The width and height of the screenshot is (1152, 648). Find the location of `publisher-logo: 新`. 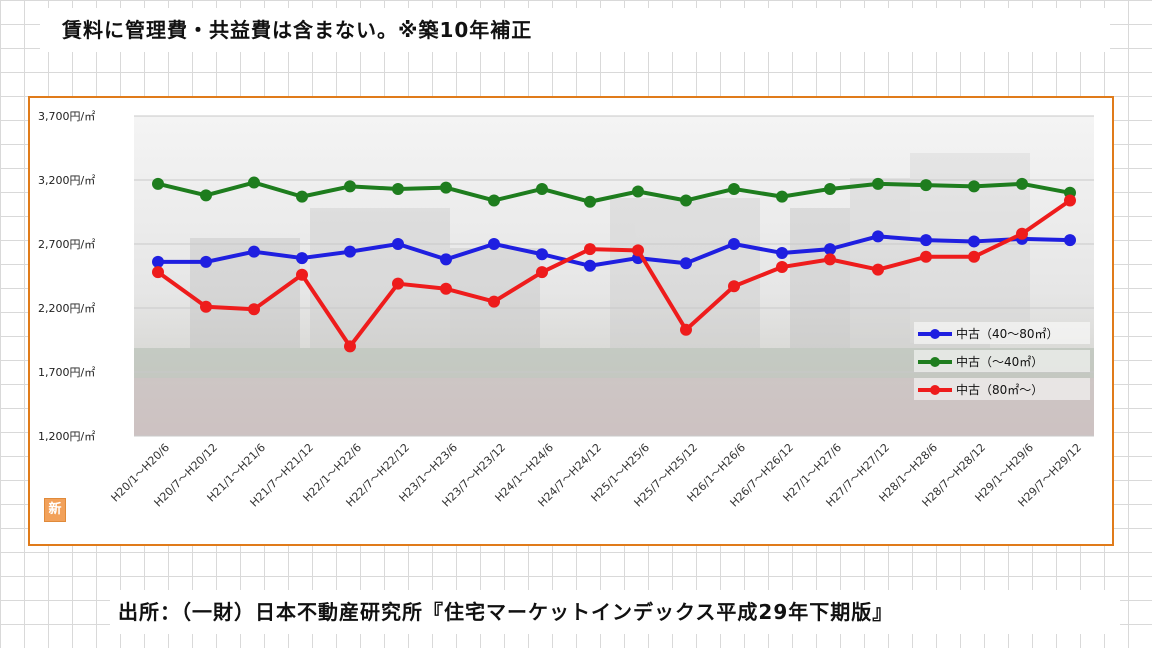

publisher-logo: 新 is located at coordinates (55, 510).